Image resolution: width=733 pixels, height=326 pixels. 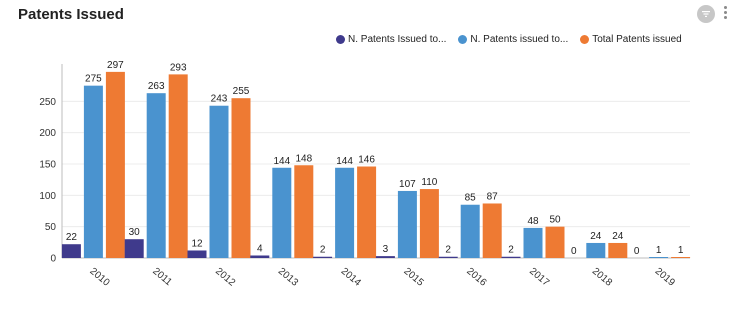 I want to click on y-tick-label: 50, so click(x=51, y=227).